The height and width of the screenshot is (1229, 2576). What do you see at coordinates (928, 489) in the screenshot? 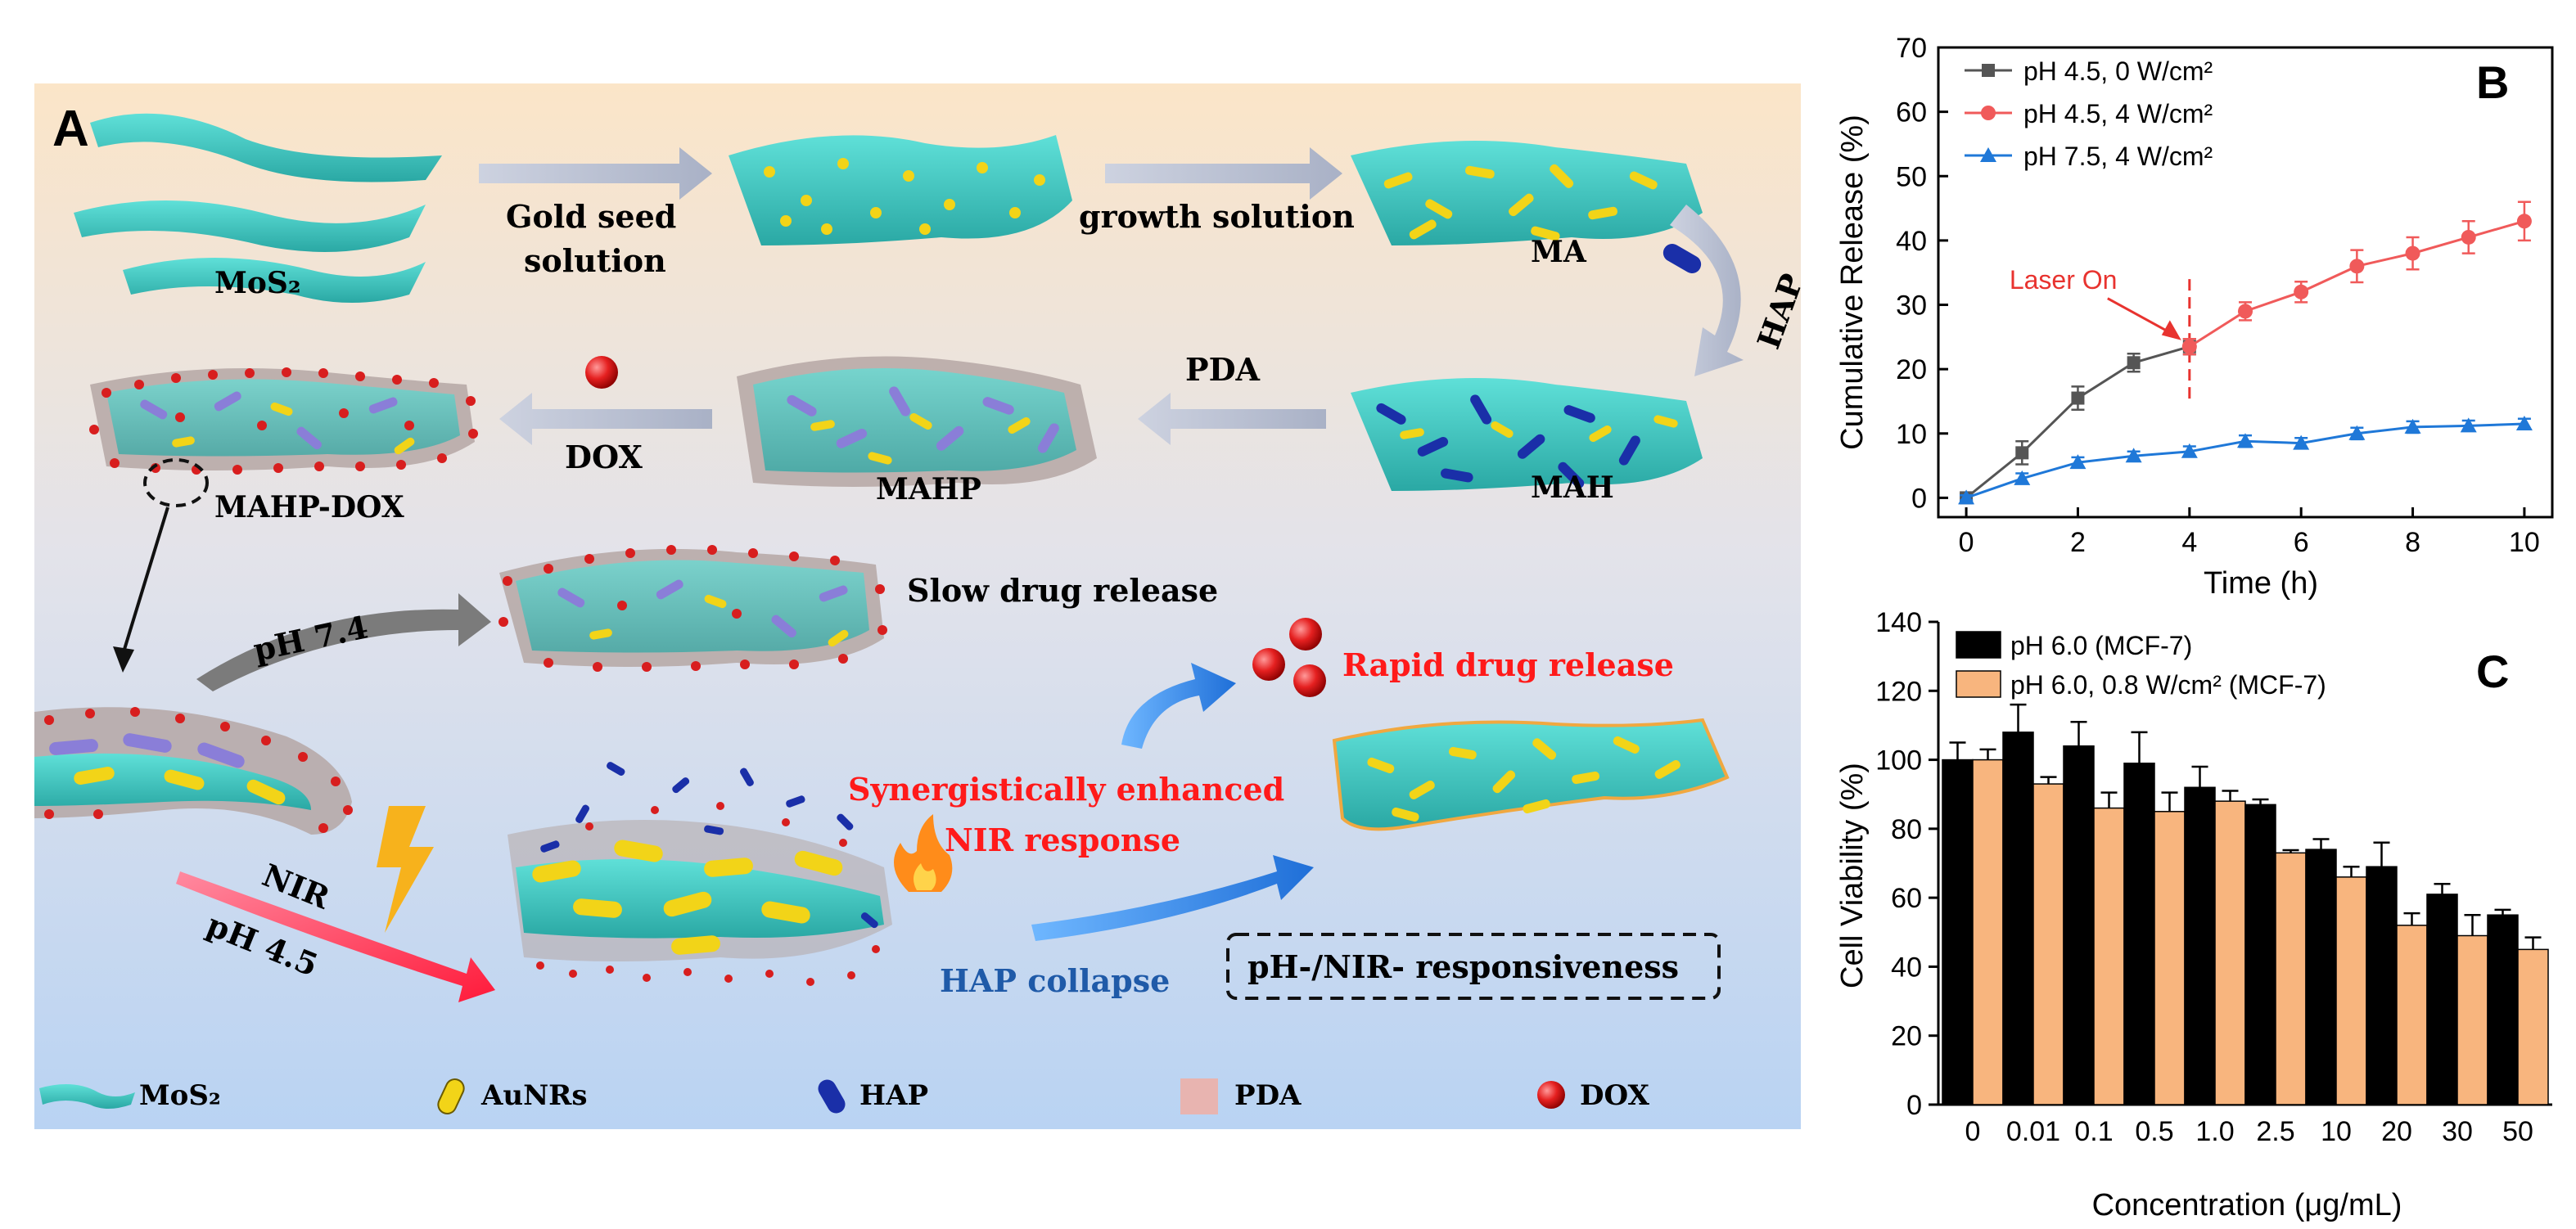
I see `label-mahp: MAHP` at bounding box center [928, 489].